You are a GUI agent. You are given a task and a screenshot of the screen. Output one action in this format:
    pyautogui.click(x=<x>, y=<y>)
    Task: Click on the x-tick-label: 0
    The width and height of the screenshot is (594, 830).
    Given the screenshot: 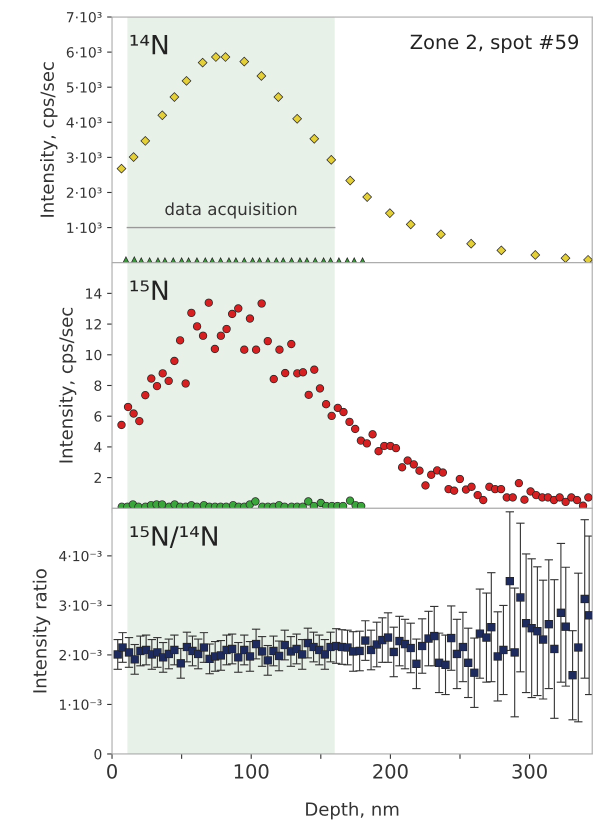 What is the action you would take?
    pyautogui.click(x=112, y=771)
    